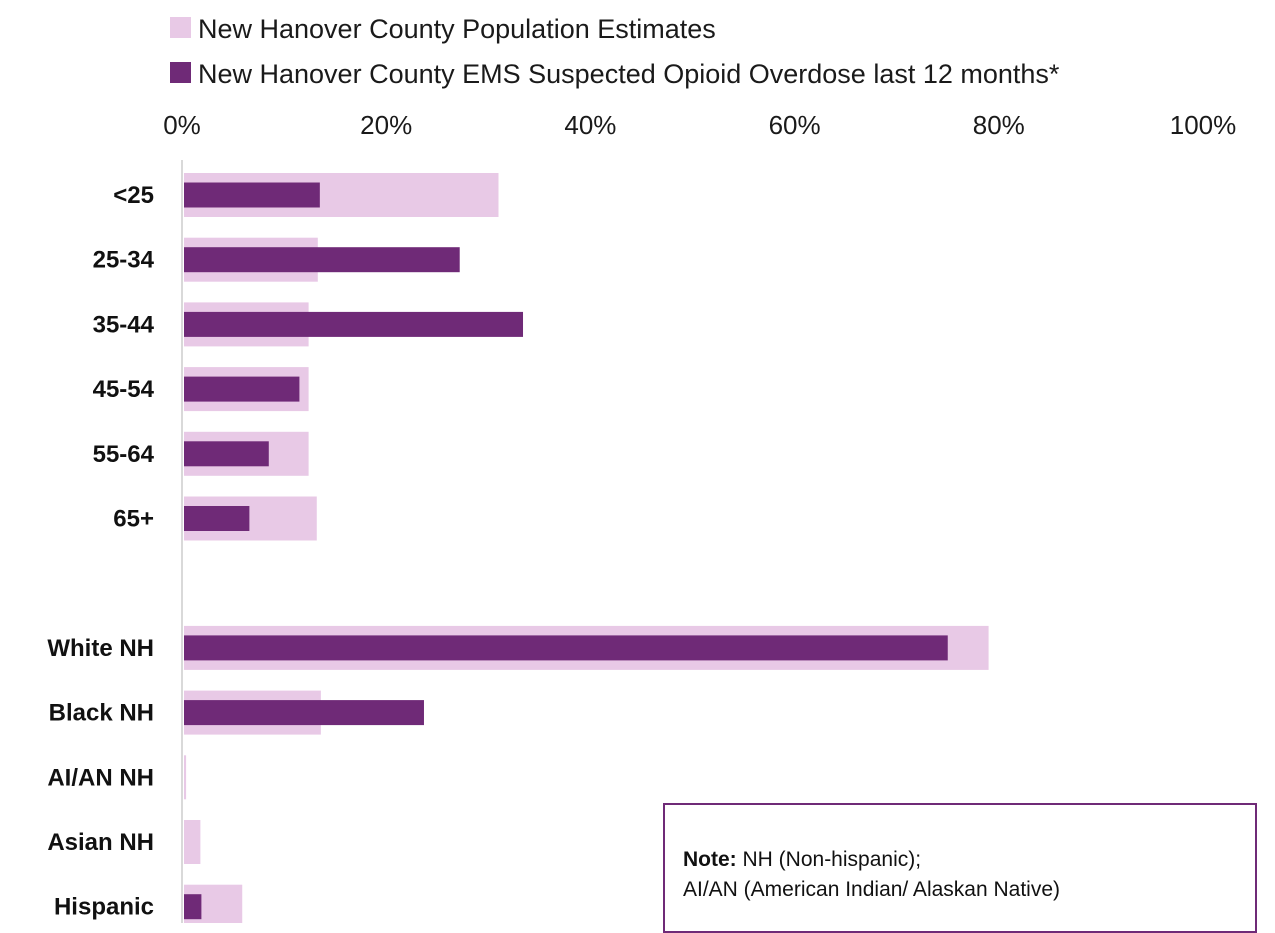 The height and width of the screenshot is (933, 1275). Describe the element at coordinates (133, 519) in the screenshot. I see `category-label: 65+` at that location.